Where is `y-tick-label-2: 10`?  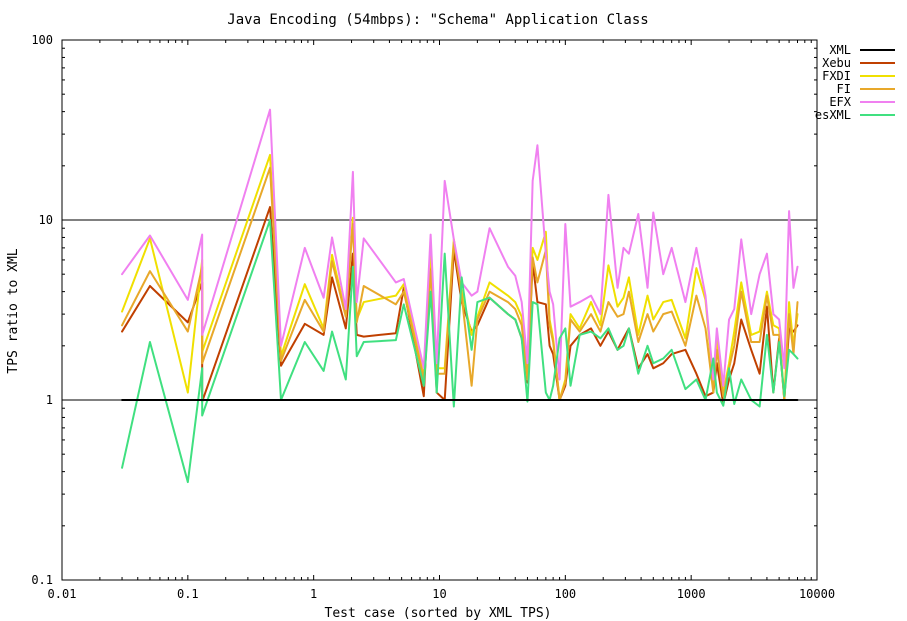 y-tick-label-2: 10 is located at coordinates (46, 220).